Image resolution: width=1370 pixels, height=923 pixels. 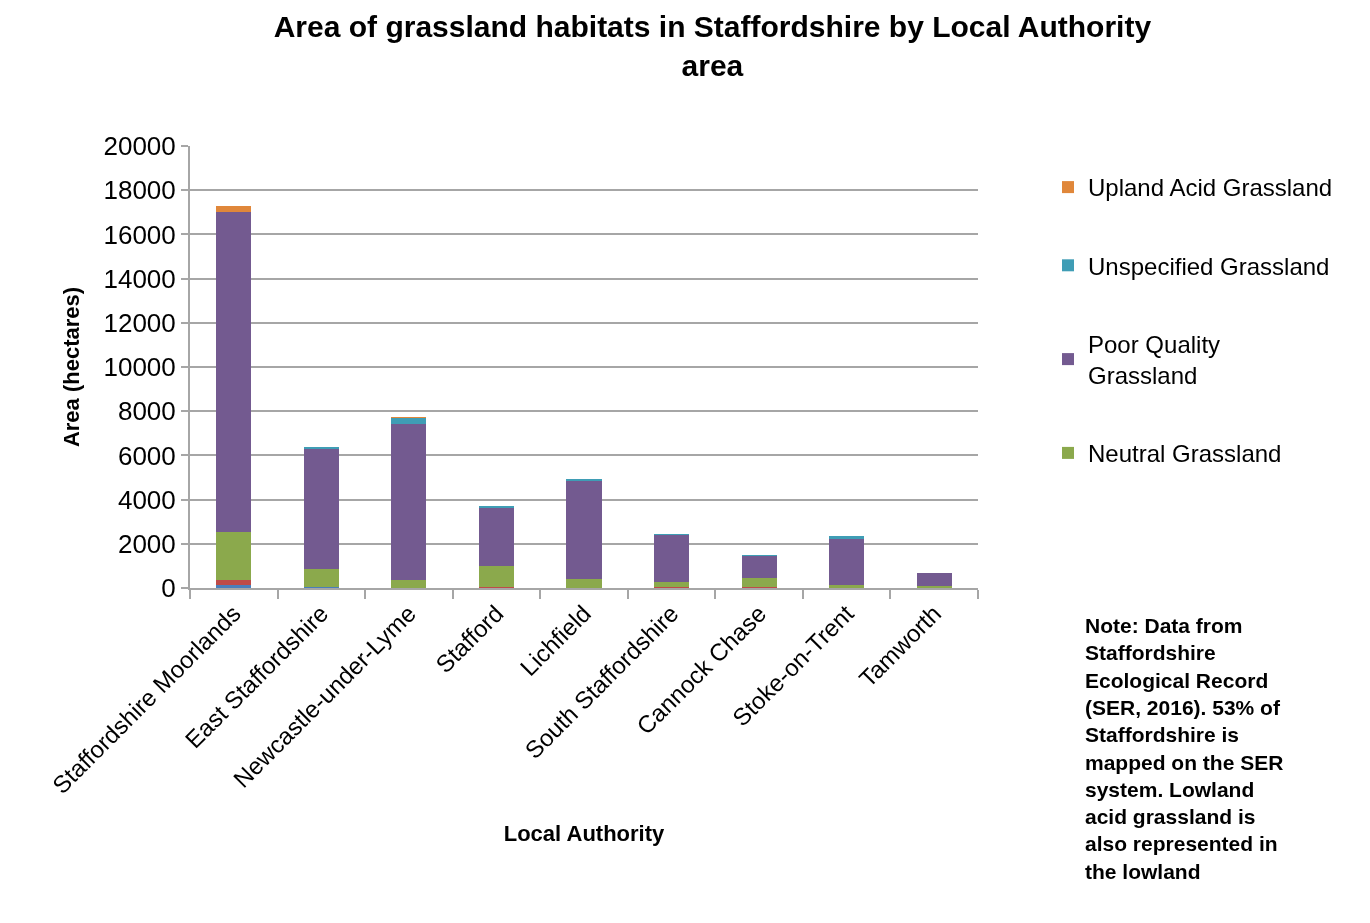 What do you see at coordinates (146, 455) in the screenshot?
I see `y-tick-label: 6000` at bounding box center [146, 455].